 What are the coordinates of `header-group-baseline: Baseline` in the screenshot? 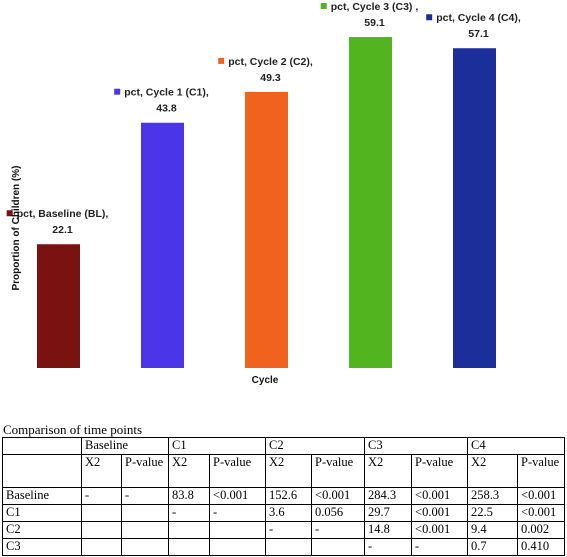 It's located at (125, 446).